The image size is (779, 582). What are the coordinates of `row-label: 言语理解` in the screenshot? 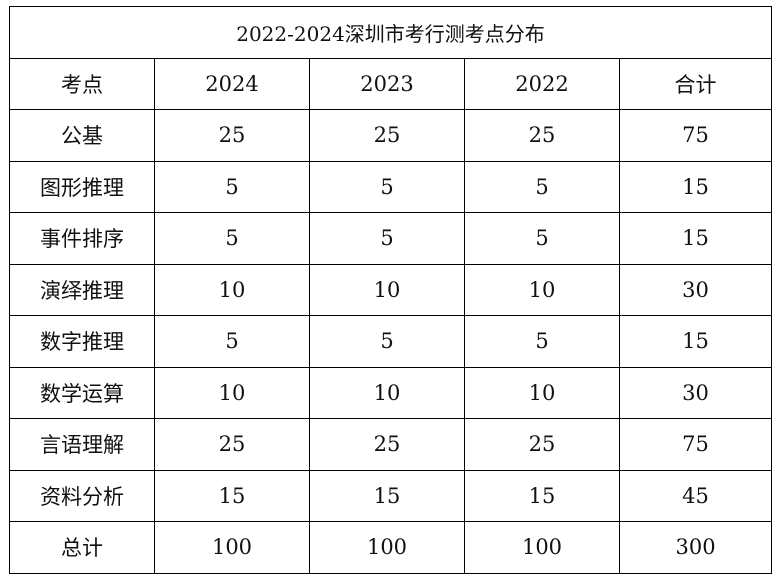 It's located at (82, 444).